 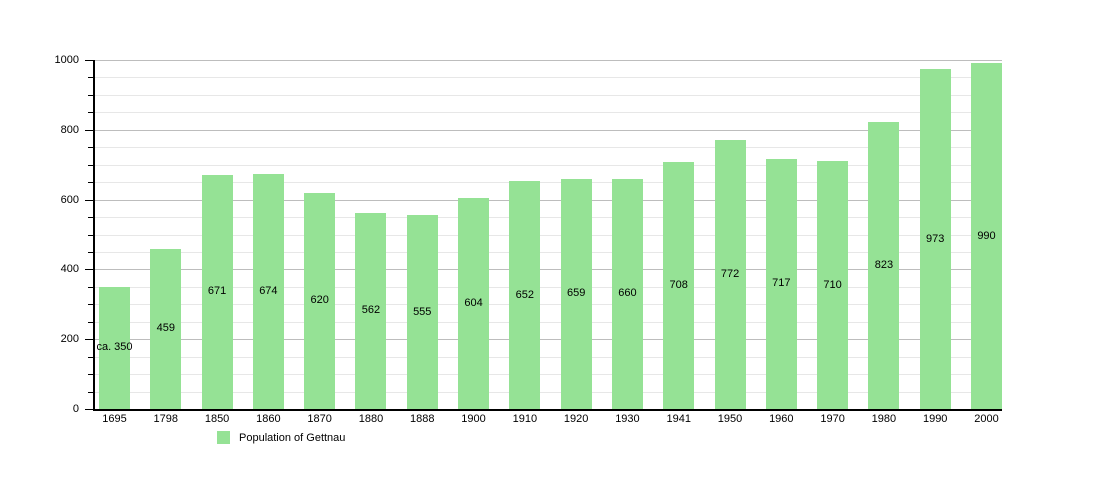 I want to click on bar-1910: 652, so click(x=525, y=295).